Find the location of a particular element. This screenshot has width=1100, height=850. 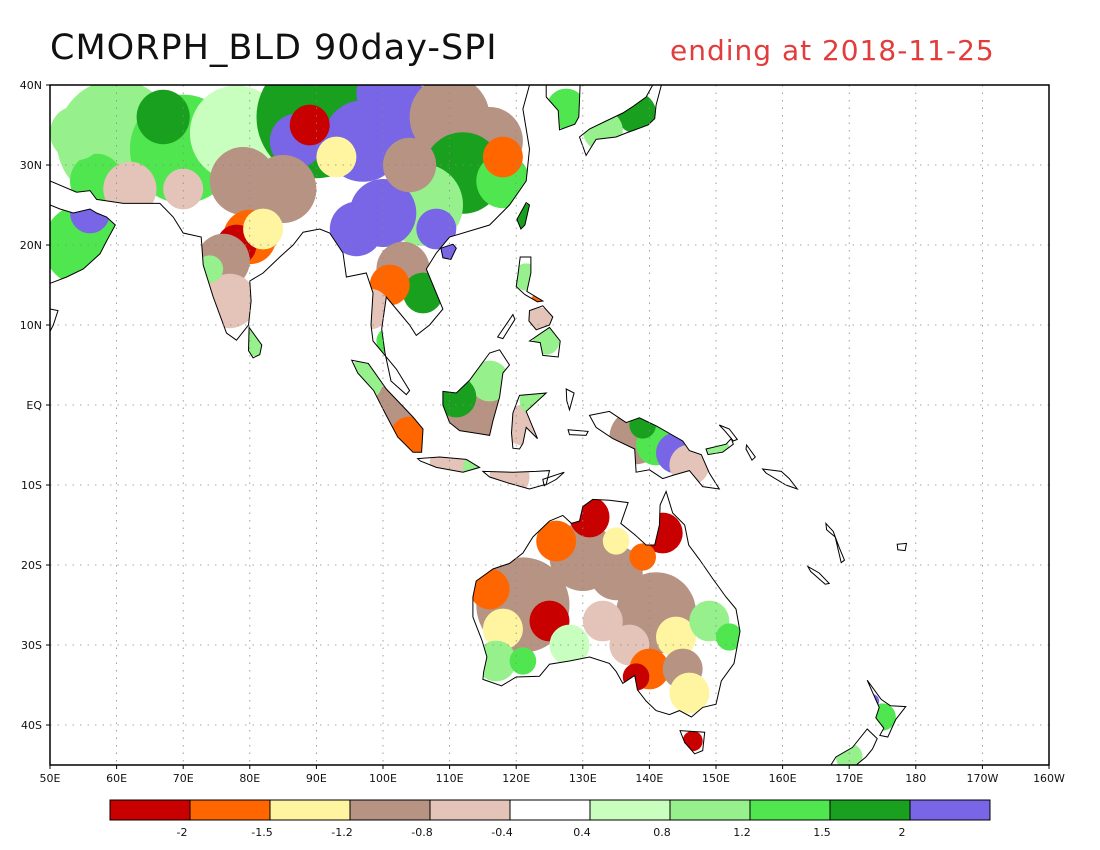

coastline-mindanao is located at coordinates (544, 342).